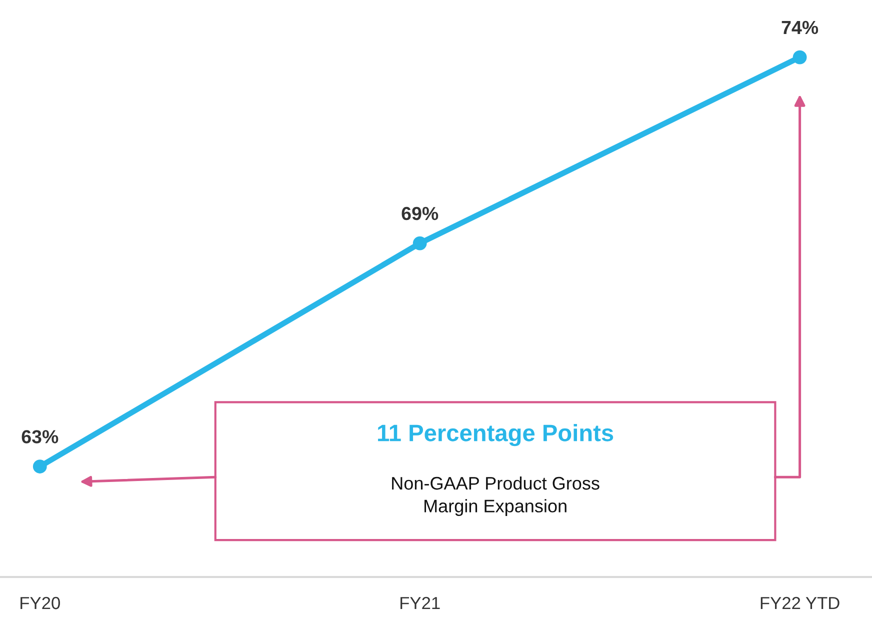 The width and height of the screenshot is (872, 623). What do you see at coordinates (496, 435) in the screenshot?
I see `annotation: 11 Percentage Points` at bounding box center [496, 435].